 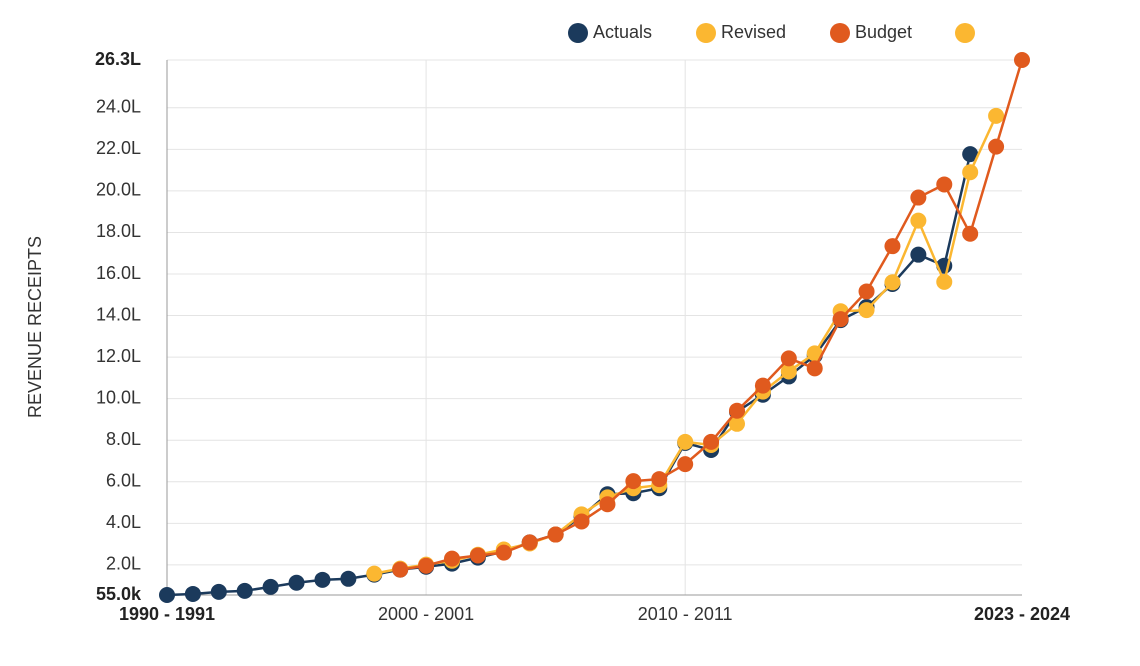 I want to click on y-tick-label: 18.0L, so click(x=118, y=231).